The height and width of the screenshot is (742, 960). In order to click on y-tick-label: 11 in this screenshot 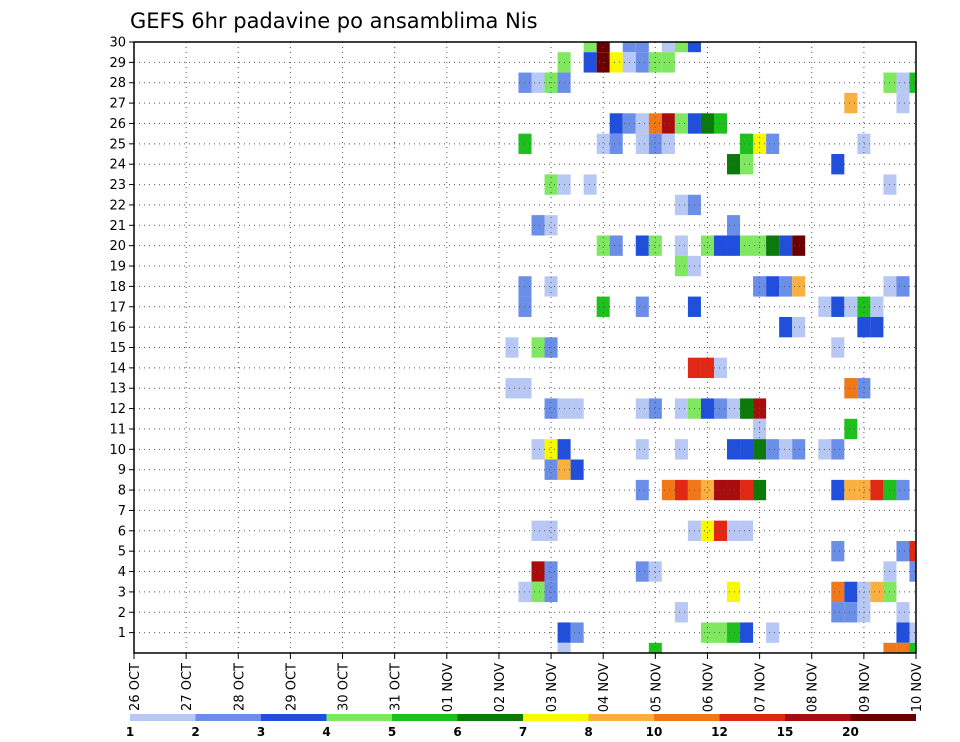, I will do `click(117, 429)`.